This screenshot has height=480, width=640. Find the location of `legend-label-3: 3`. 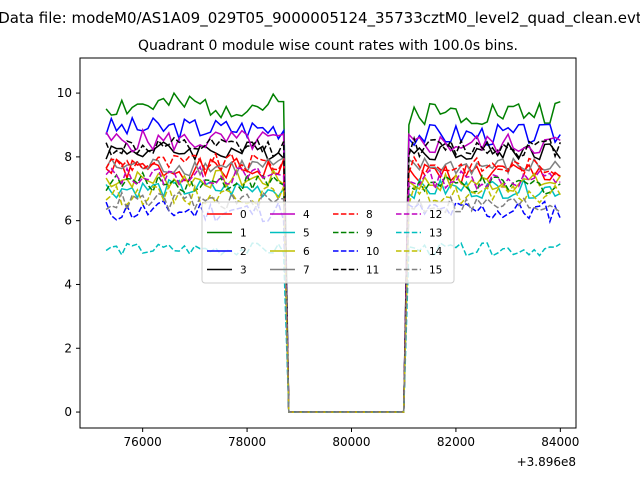

legend-label-3: 3 is located at coordinates (243, 271).